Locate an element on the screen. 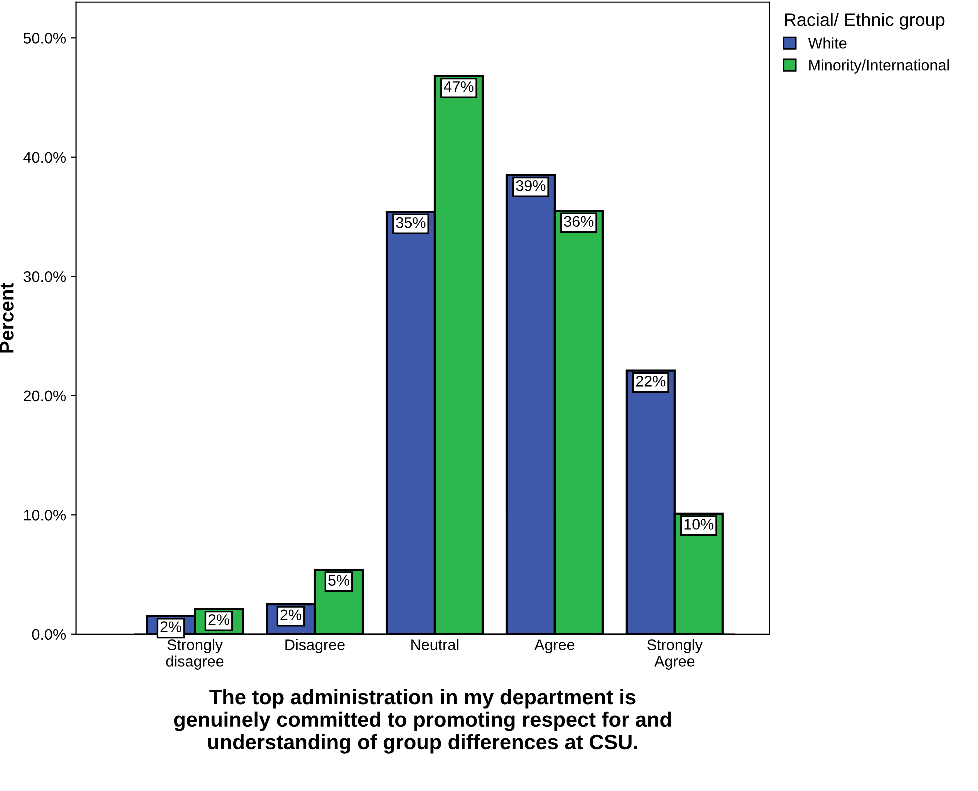  data-label: 35% is located at coordinates (411, 222).